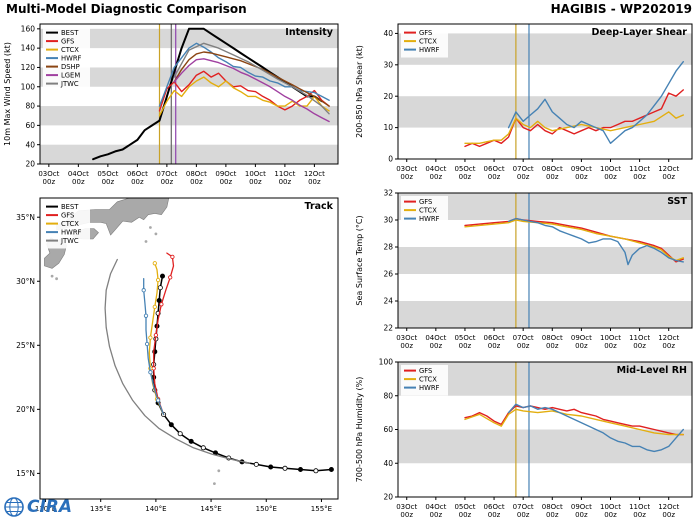 The height and width of the screenshot is (525, 700). What do you see at coordinates (25, 409) in the screenshot?
I see `svg-text: 20°N` at bounding box center [25, 409].